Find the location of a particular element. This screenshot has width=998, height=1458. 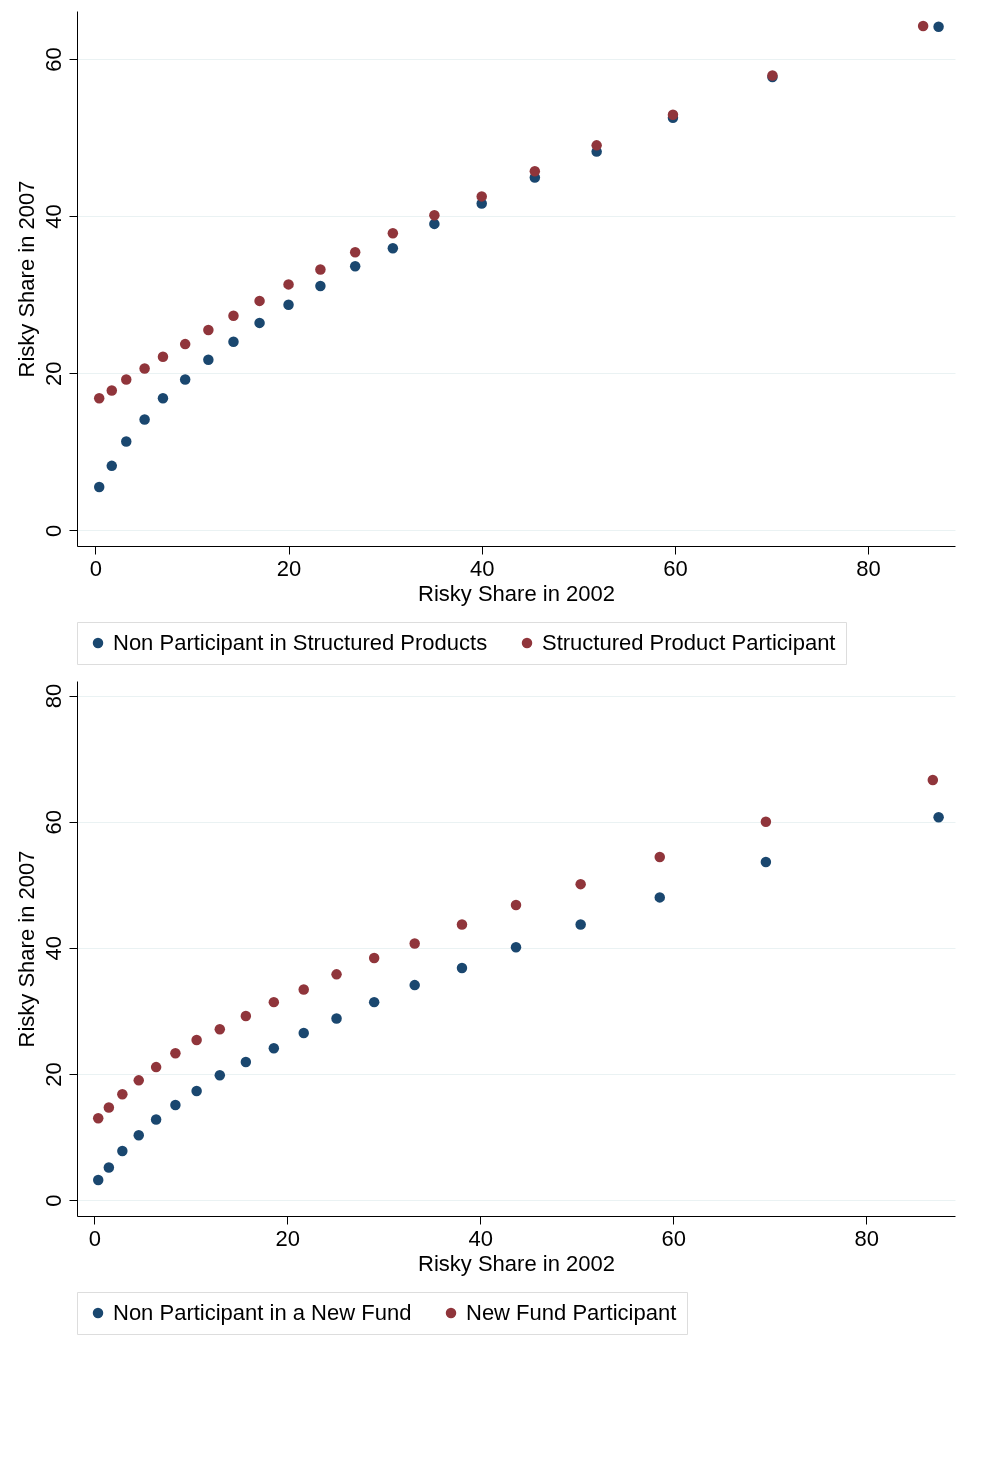

legend-label: Structured Product Participant is located at coordinates (689, 642).